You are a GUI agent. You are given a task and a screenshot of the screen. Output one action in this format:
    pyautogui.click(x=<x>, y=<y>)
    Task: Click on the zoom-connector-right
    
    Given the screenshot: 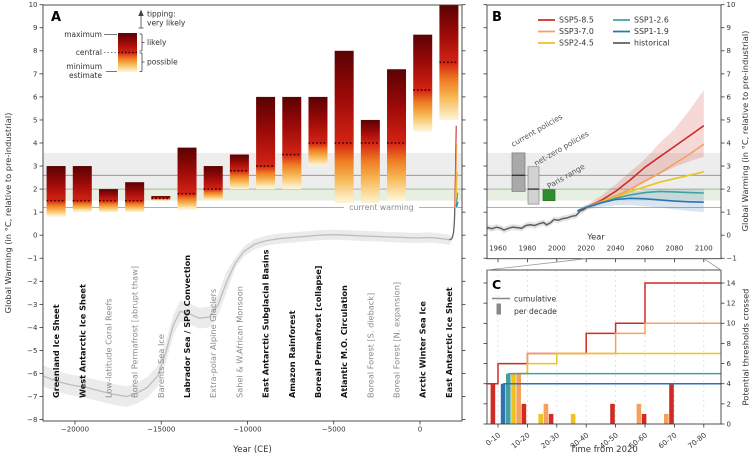 What is the action you would take?
    pyautogui.click(x=712, y=264)
    